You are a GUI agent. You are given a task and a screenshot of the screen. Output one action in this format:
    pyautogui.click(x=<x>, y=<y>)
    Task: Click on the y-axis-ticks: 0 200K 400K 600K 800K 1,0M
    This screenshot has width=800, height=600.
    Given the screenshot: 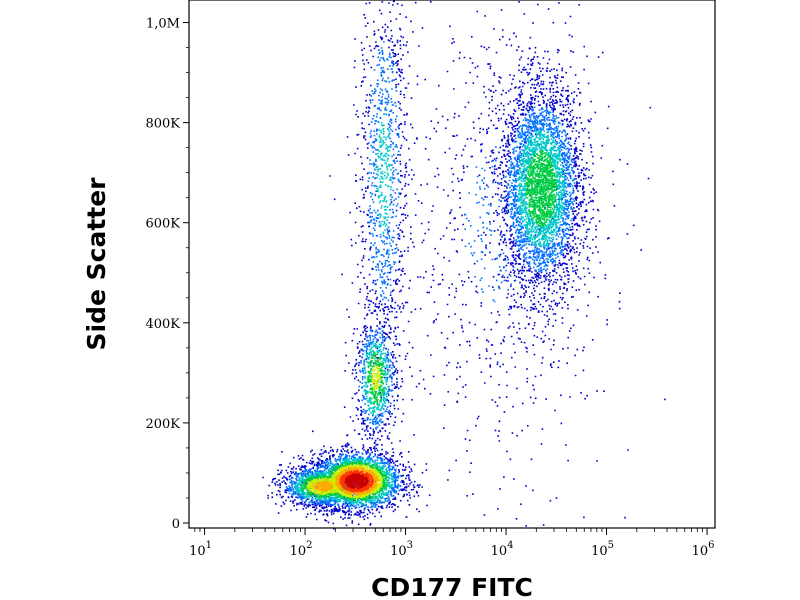 What is the action you would take?
    pyautogui.click(x=167, y=274)
    